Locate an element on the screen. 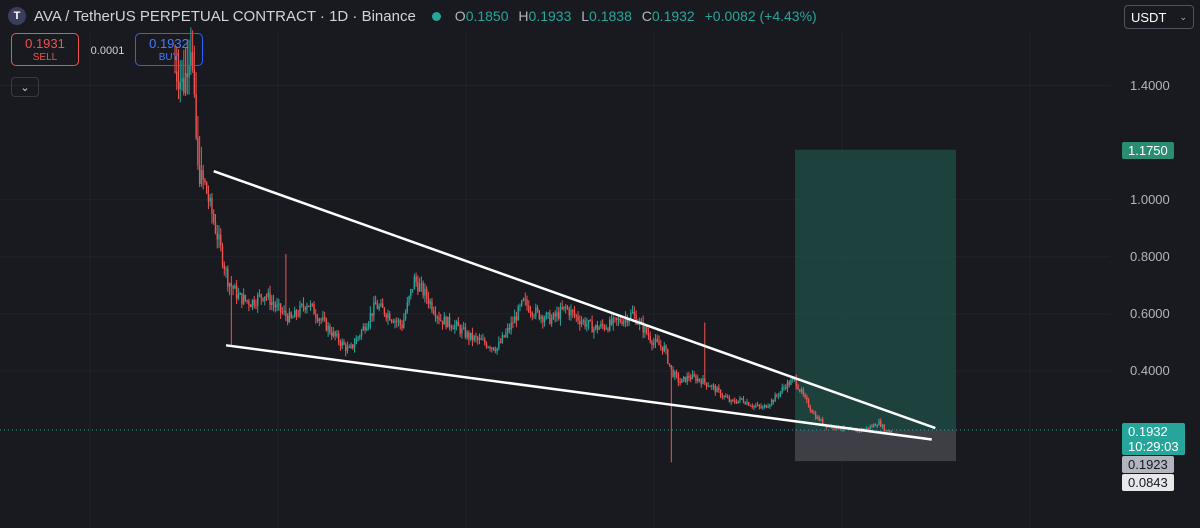 The height and width of the screenshot is (528, 1200). stop-zone is located at coordinates (875, 446).